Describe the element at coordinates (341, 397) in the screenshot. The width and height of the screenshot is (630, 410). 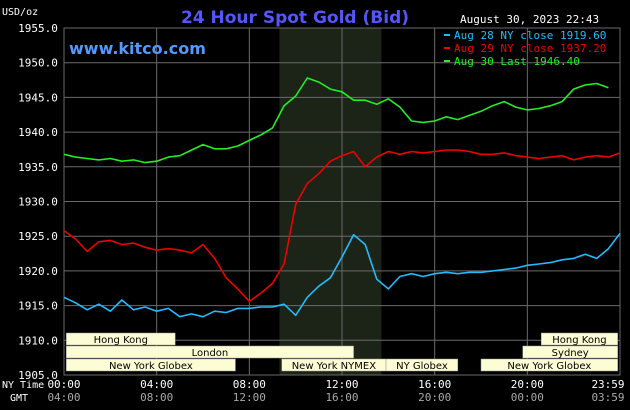
I see `x-tick-label-gmt: 16:00` at that location.